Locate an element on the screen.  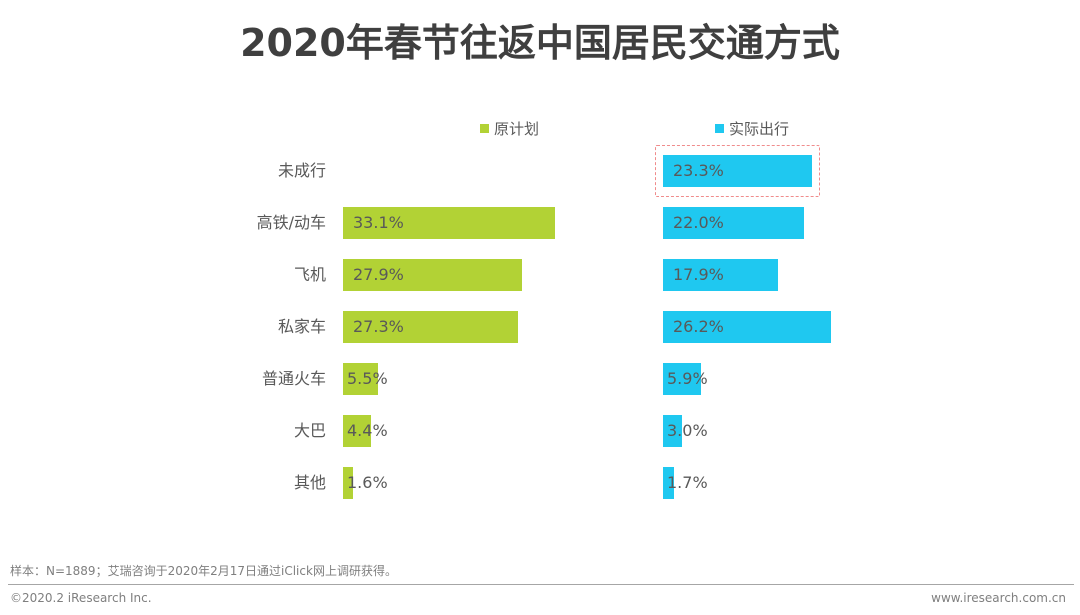
data-label-plan: 27.9% is located at coordinates (378, 275).